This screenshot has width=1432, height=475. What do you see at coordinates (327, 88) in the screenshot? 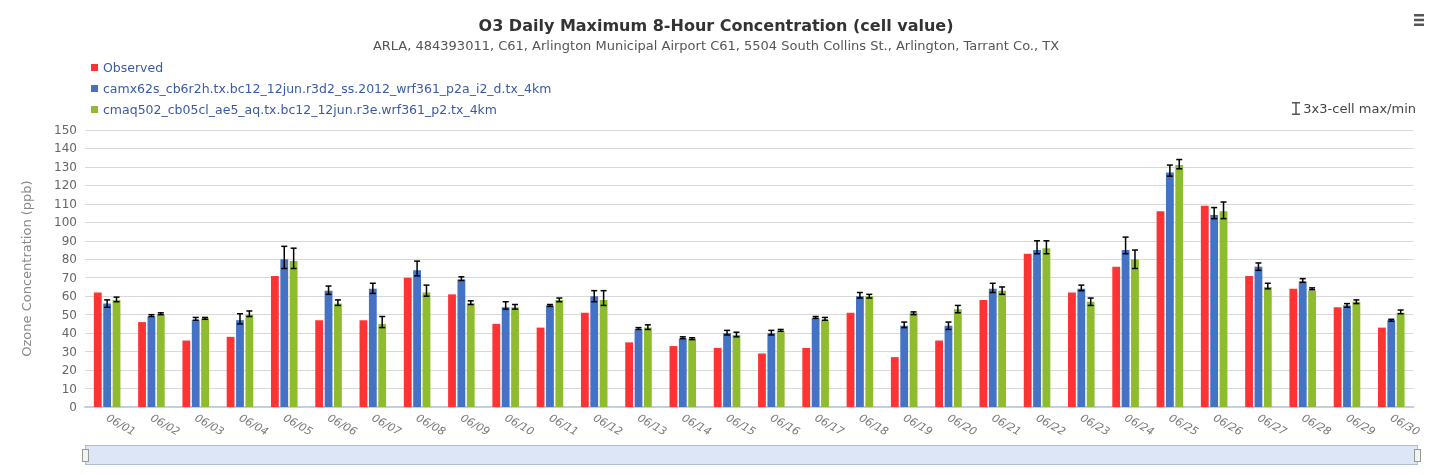
I see `legend-label: camx62s_cb6r2h.tx.bc12_12jun.r3d2_ss.2012_wrf361_p2a_i2_d.tx_4km` at bounding box center [327, 88].